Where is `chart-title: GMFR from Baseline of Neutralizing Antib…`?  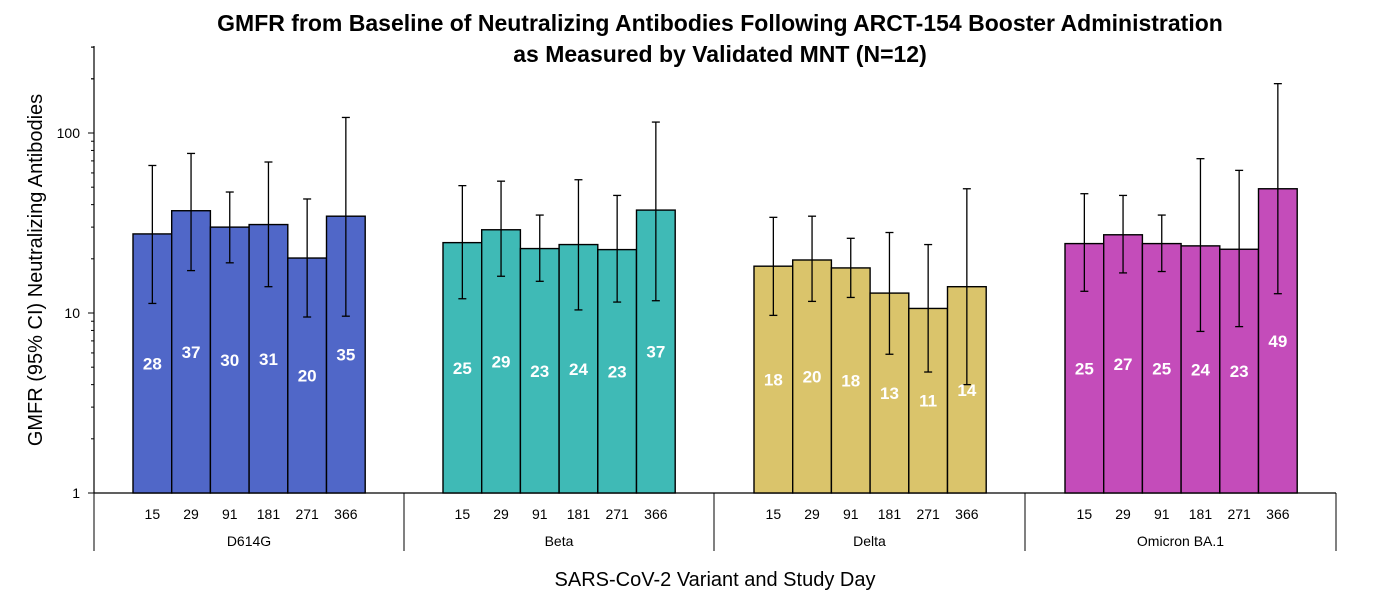
chart-title: GMFR from Baseline of Neutralizing Antib… is located at coordinates (720, 23).